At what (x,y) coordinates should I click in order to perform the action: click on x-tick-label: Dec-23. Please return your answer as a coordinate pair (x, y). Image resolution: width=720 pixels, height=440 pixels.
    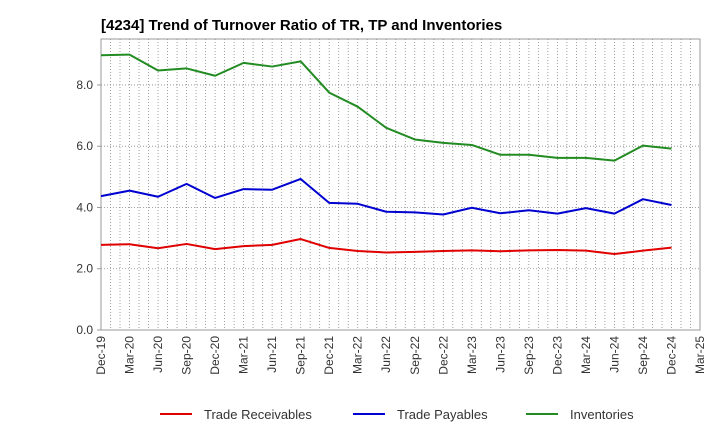
    Looking at the image, I should click on (557, 355).